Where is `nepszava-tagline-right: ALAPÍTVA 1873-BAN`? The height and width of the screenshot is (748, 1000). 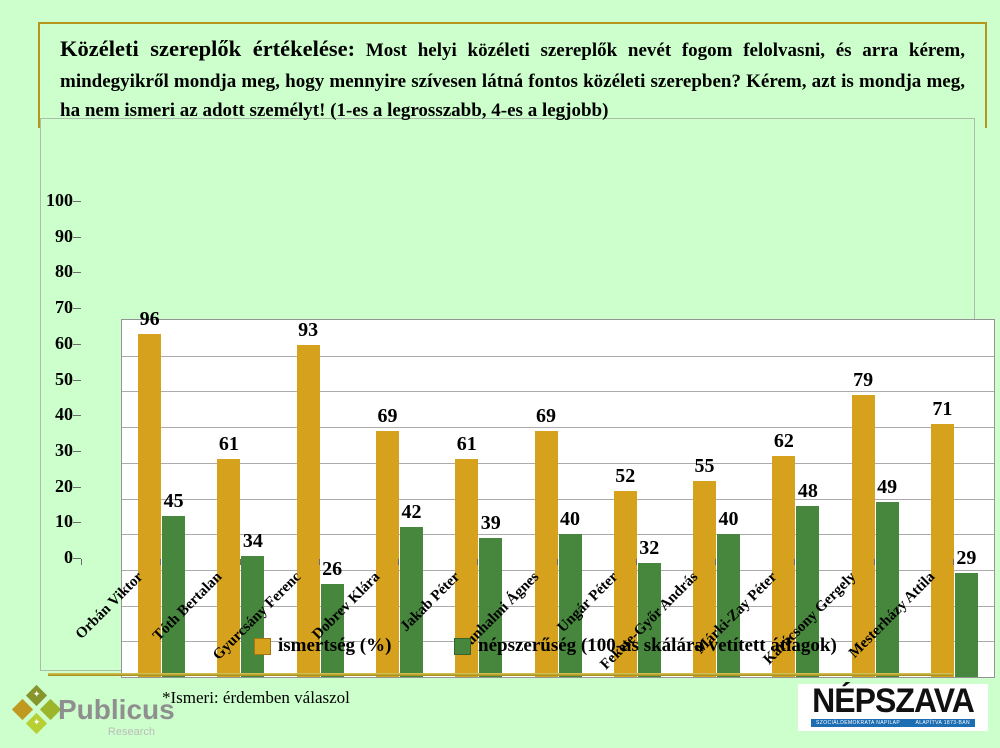
nepszava-tagline-right: ALAPÍTVA 1873-BAN is located at coordinates (942, 722).